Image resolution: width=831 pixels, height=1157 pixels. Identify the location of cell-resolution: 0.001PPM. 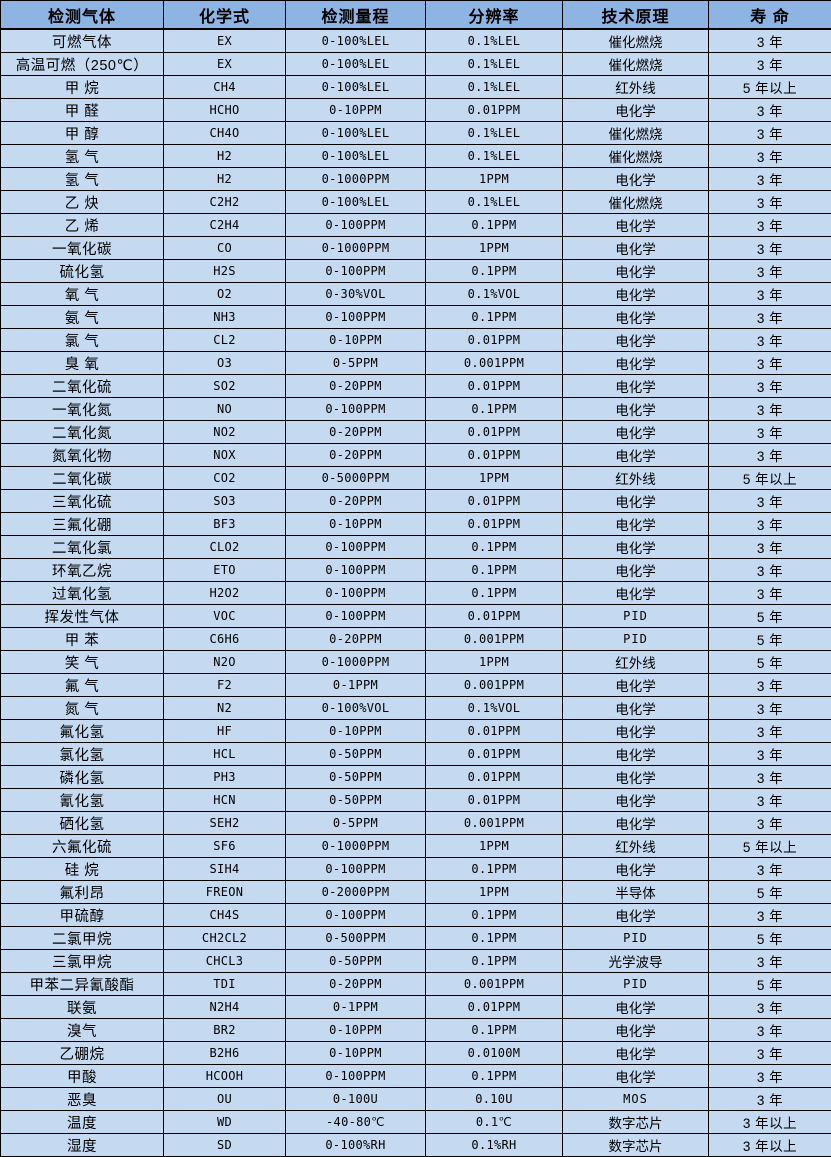
(494, 685).